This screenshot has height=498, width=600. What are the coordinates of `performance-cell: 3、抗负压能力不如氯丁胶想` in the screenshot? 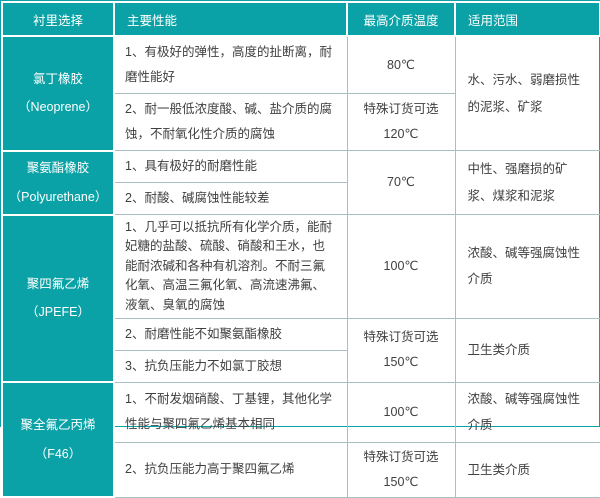 It's located at (230, 366).